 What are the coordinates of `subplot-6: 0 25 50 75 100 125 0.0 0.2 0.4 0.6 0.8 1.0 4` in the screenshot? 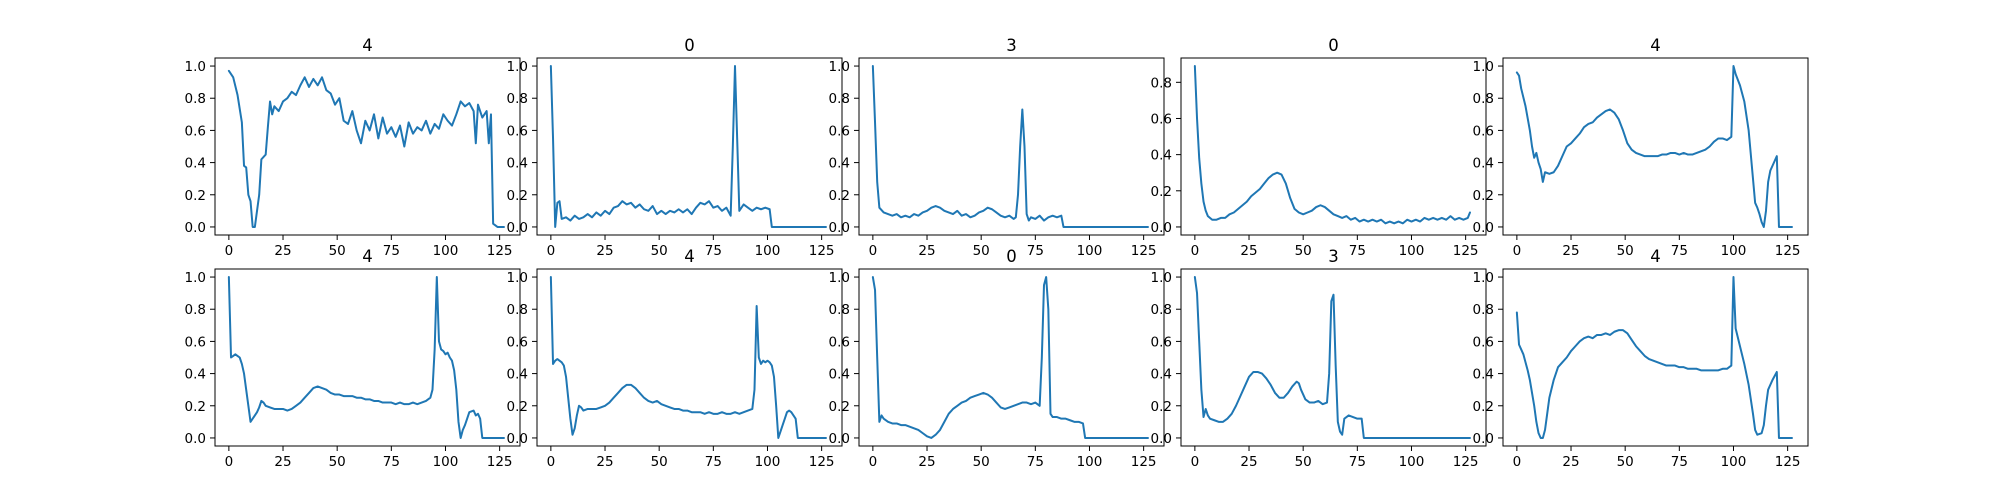 It's located at (353, 358).